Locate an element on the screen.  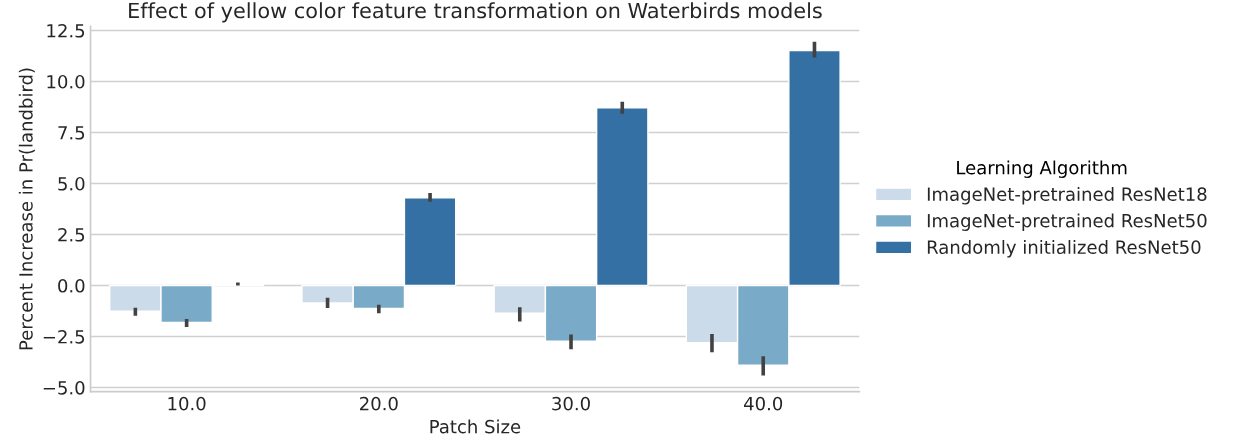
y-tick-label: 2.5 is located at coordinates (71, 234).